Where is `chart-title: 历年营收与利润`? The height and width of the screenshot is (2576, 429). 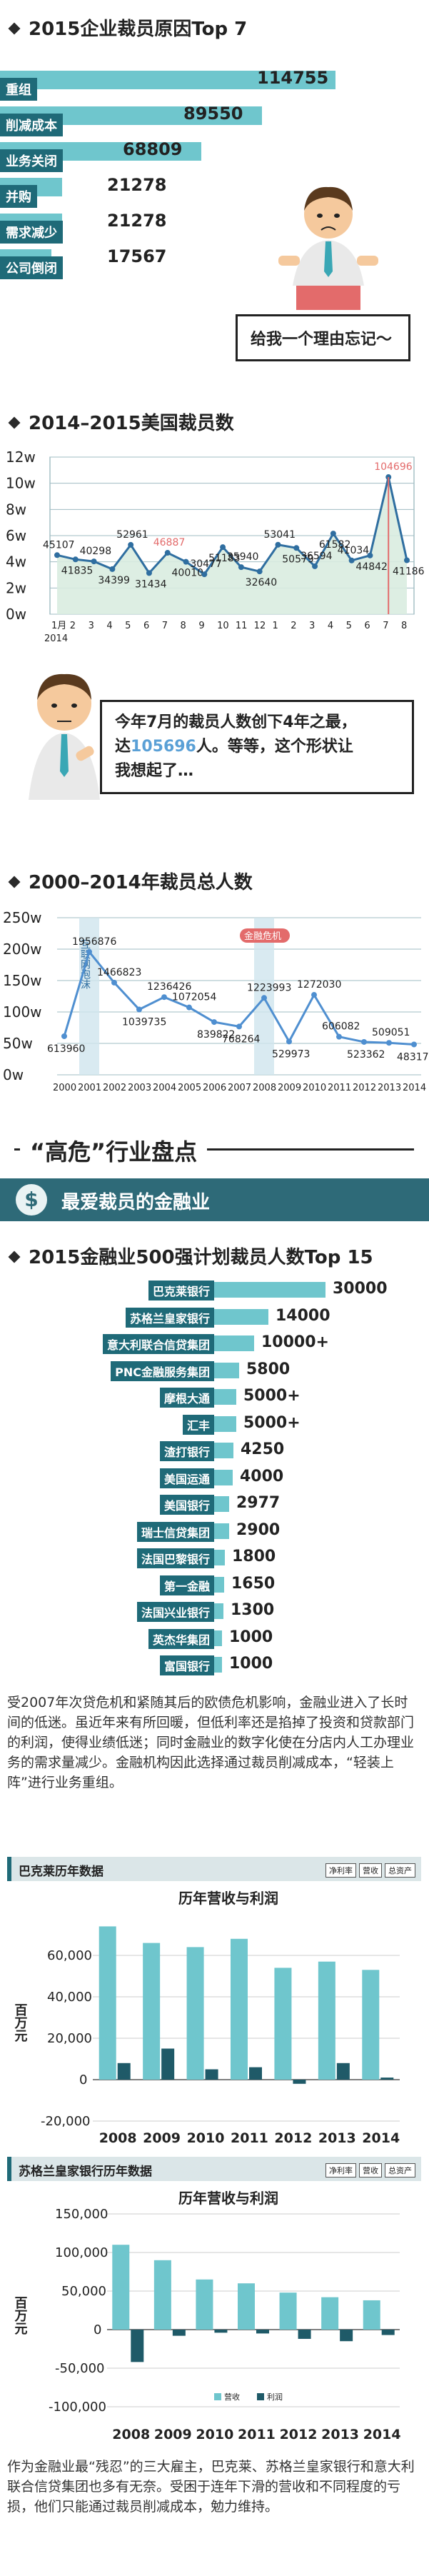 chart-title: 历年营收与利润 is located at coordinates (228, 2198).